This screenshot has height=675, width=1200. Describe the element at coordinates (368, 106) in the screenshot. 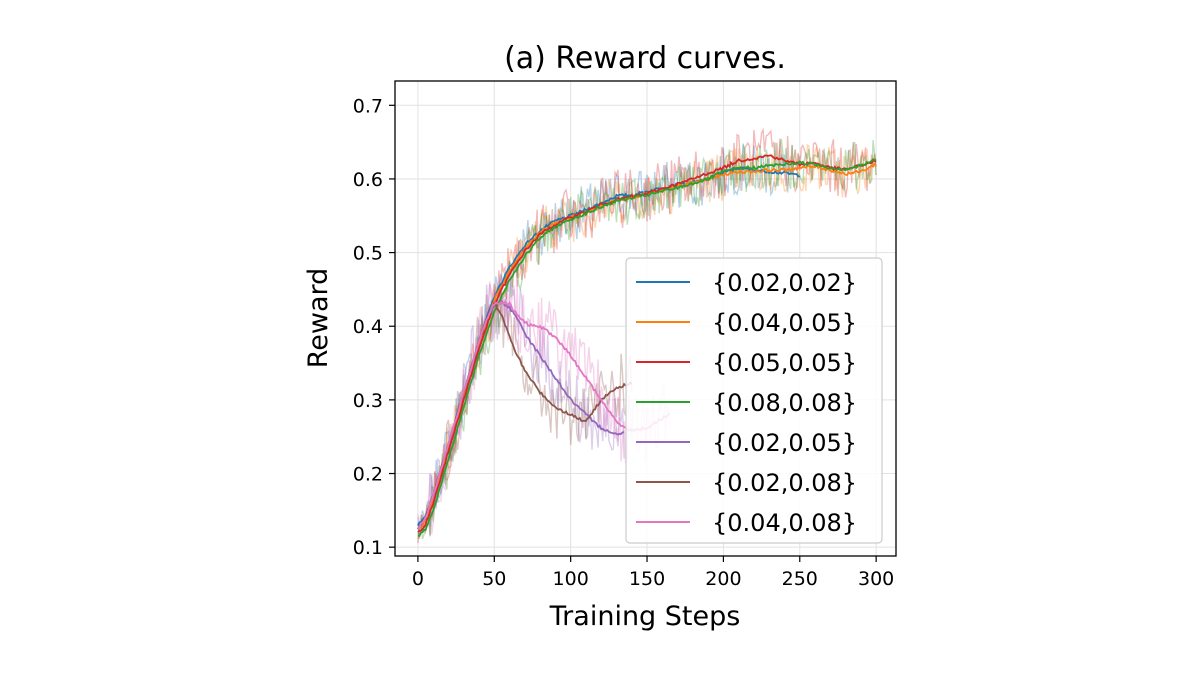

I see `y-tick-label: 0.7` at that location.